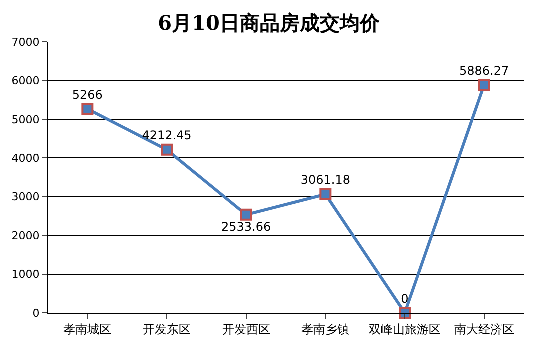  Describe the element at coordinates (36, 313) in the screenshot. I see `y-tick-label: 0` at that location.